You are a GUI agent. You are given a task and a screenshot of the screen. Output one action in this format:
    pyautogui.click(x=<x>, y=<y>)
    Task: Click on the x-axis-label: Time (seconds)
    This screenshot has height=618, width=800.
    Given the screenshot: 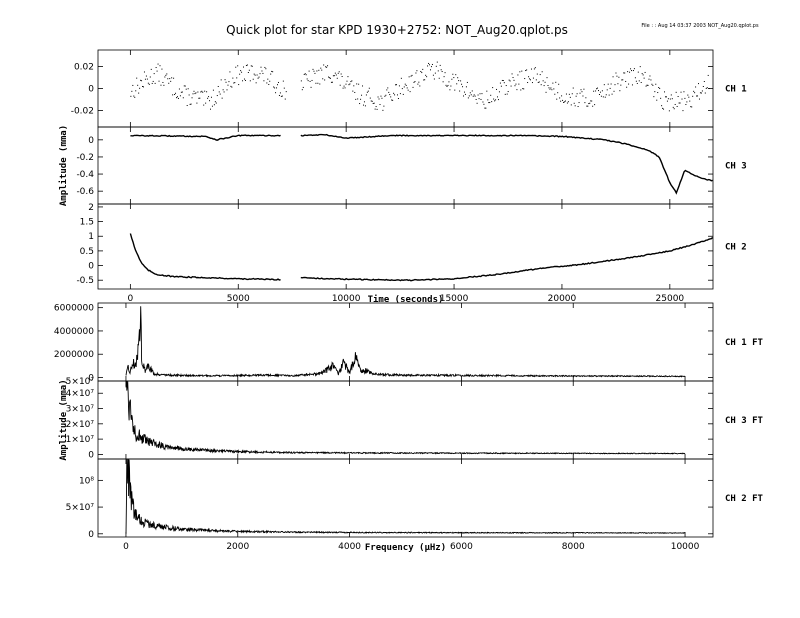 What is the action you would take?
    pyautogui.click(x=406, y=299)
    